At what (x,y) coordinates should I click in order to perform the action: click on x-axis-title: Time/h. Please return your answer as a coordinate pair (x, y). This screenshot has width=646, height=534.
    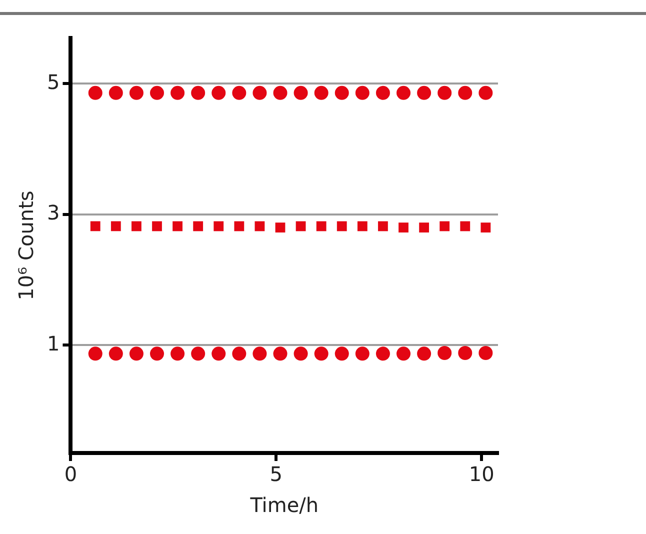
    Looking at the image, I should click on (284, 505).